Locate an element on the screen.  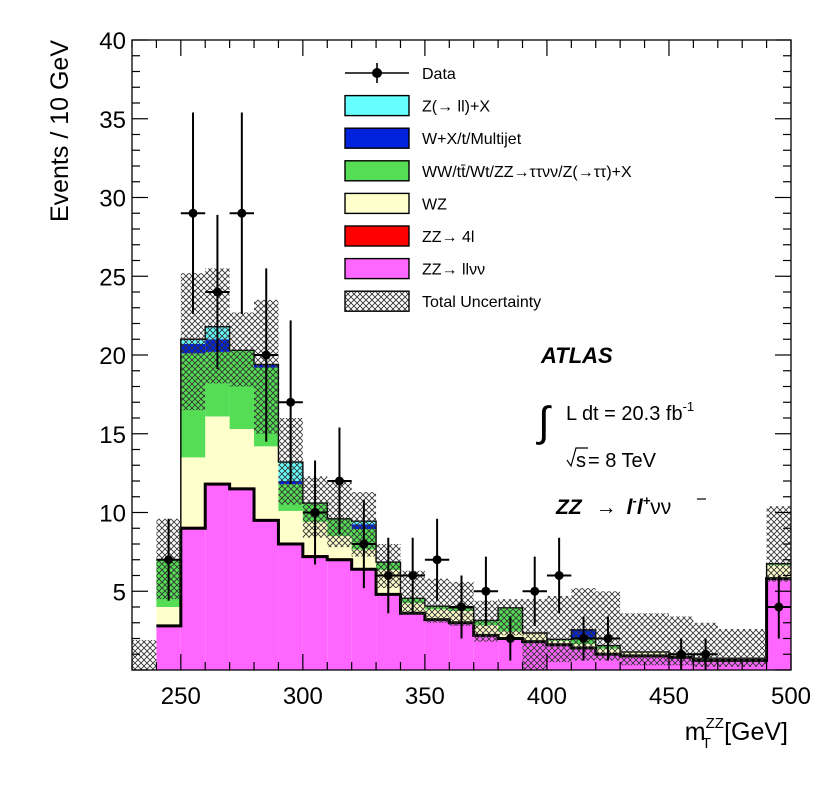
y-tick-label-35: 35 is located at coordinates (112, 120).